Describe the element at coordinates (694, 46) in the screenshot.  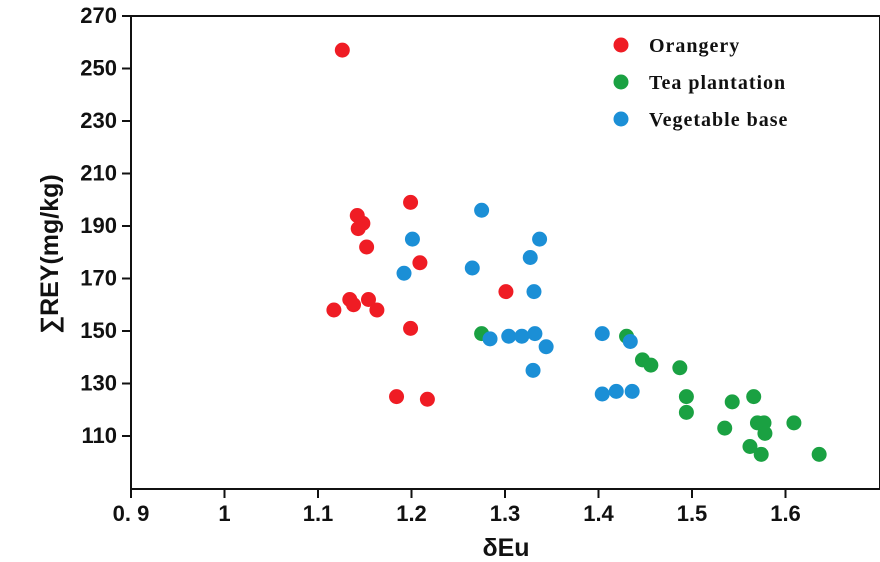
I see `legend-label: Orangery` at that location.